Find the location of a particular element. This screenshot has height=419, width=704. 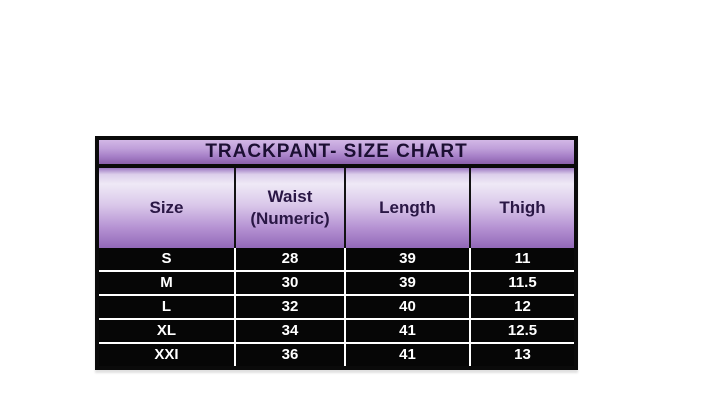

table-row: XXI 36 41 13 is located at coordinates (336, 354).